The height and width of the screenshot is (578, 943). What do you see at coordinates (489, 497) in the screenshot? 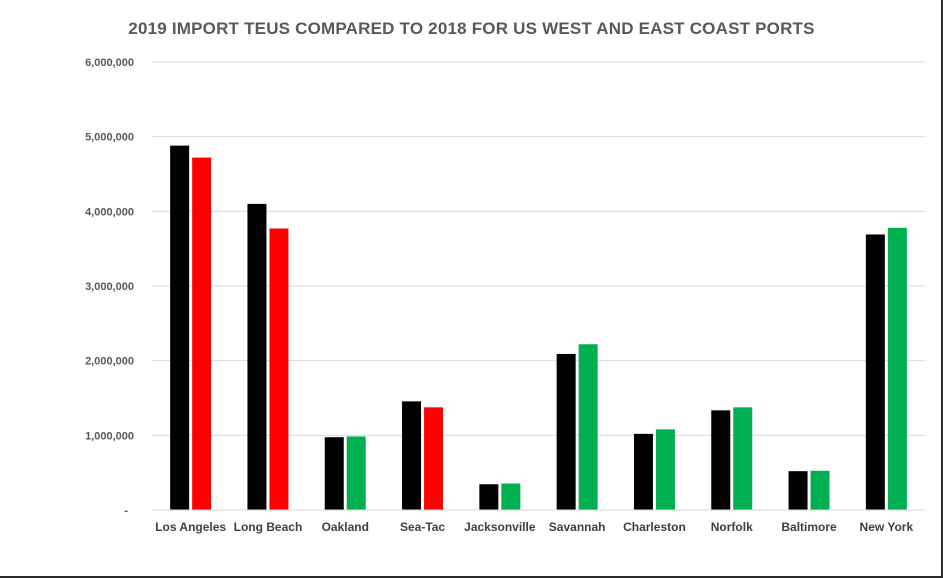
I see `bar-jacksonville-a` at bounding box center [489, 497].